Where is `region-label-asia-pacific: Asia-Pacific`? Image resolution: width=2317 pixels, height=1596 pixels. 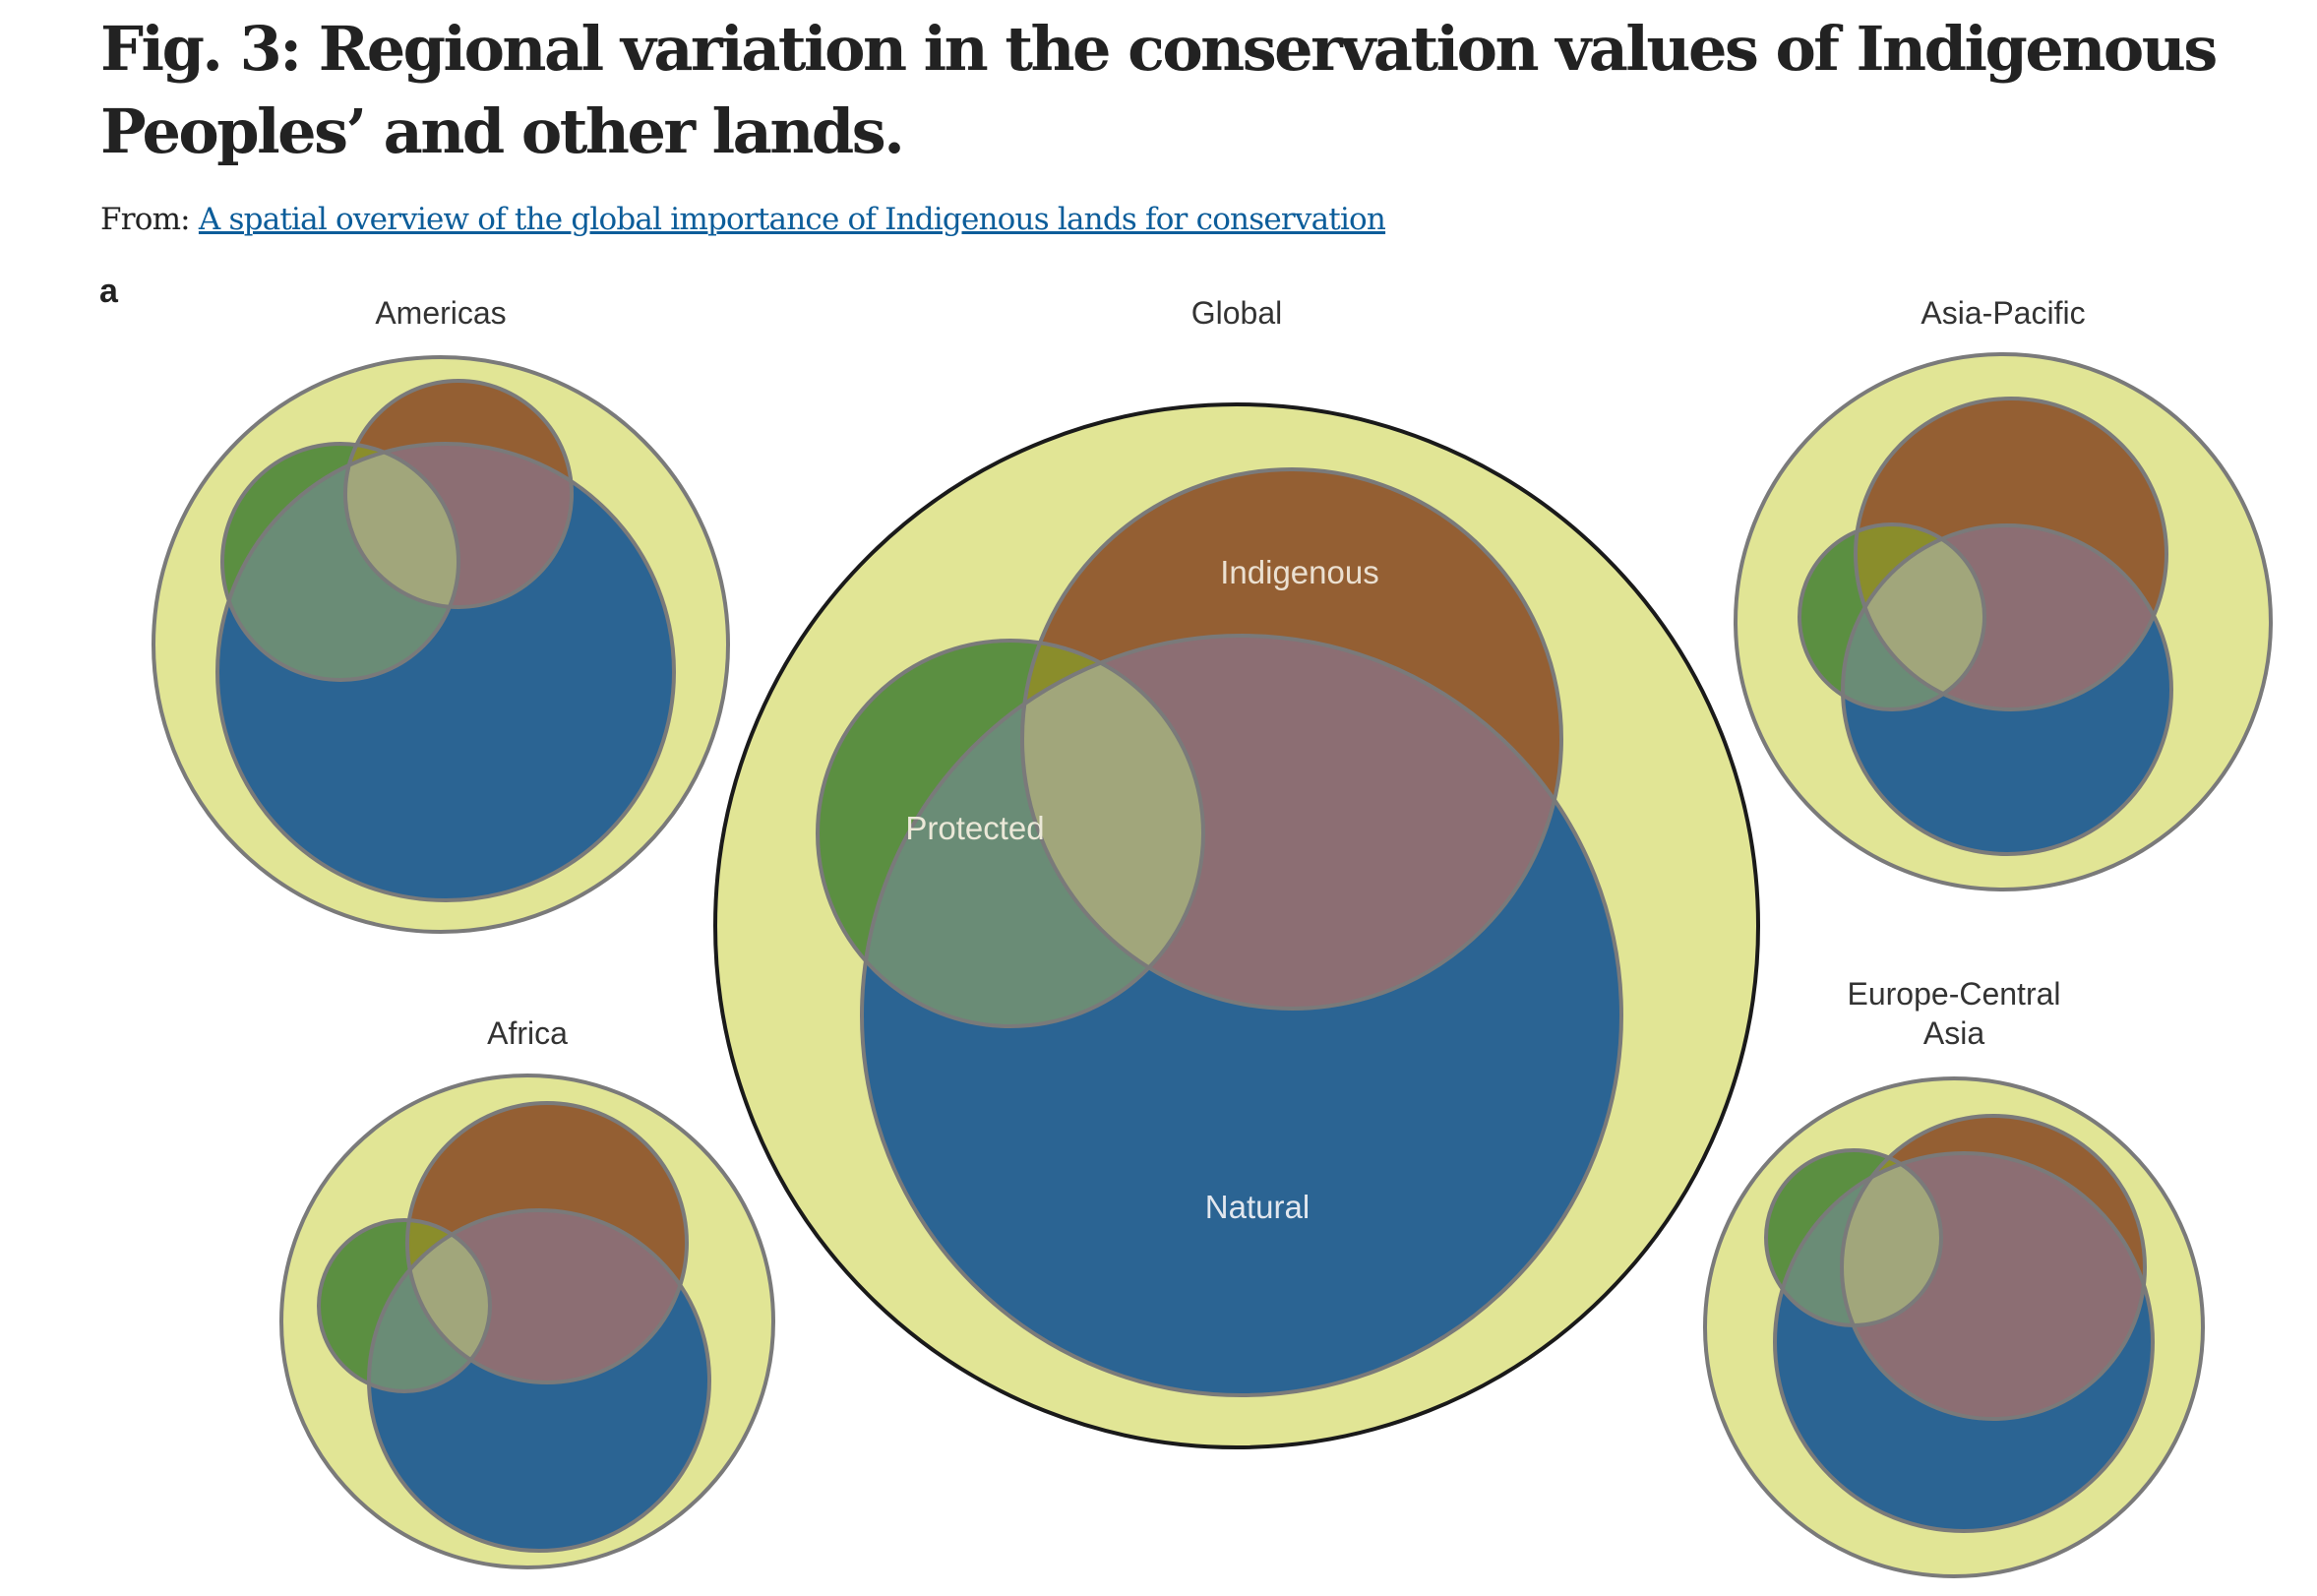 region-label-asia-pacific: Asia-Pacific is located at coordinates (2003, 313).